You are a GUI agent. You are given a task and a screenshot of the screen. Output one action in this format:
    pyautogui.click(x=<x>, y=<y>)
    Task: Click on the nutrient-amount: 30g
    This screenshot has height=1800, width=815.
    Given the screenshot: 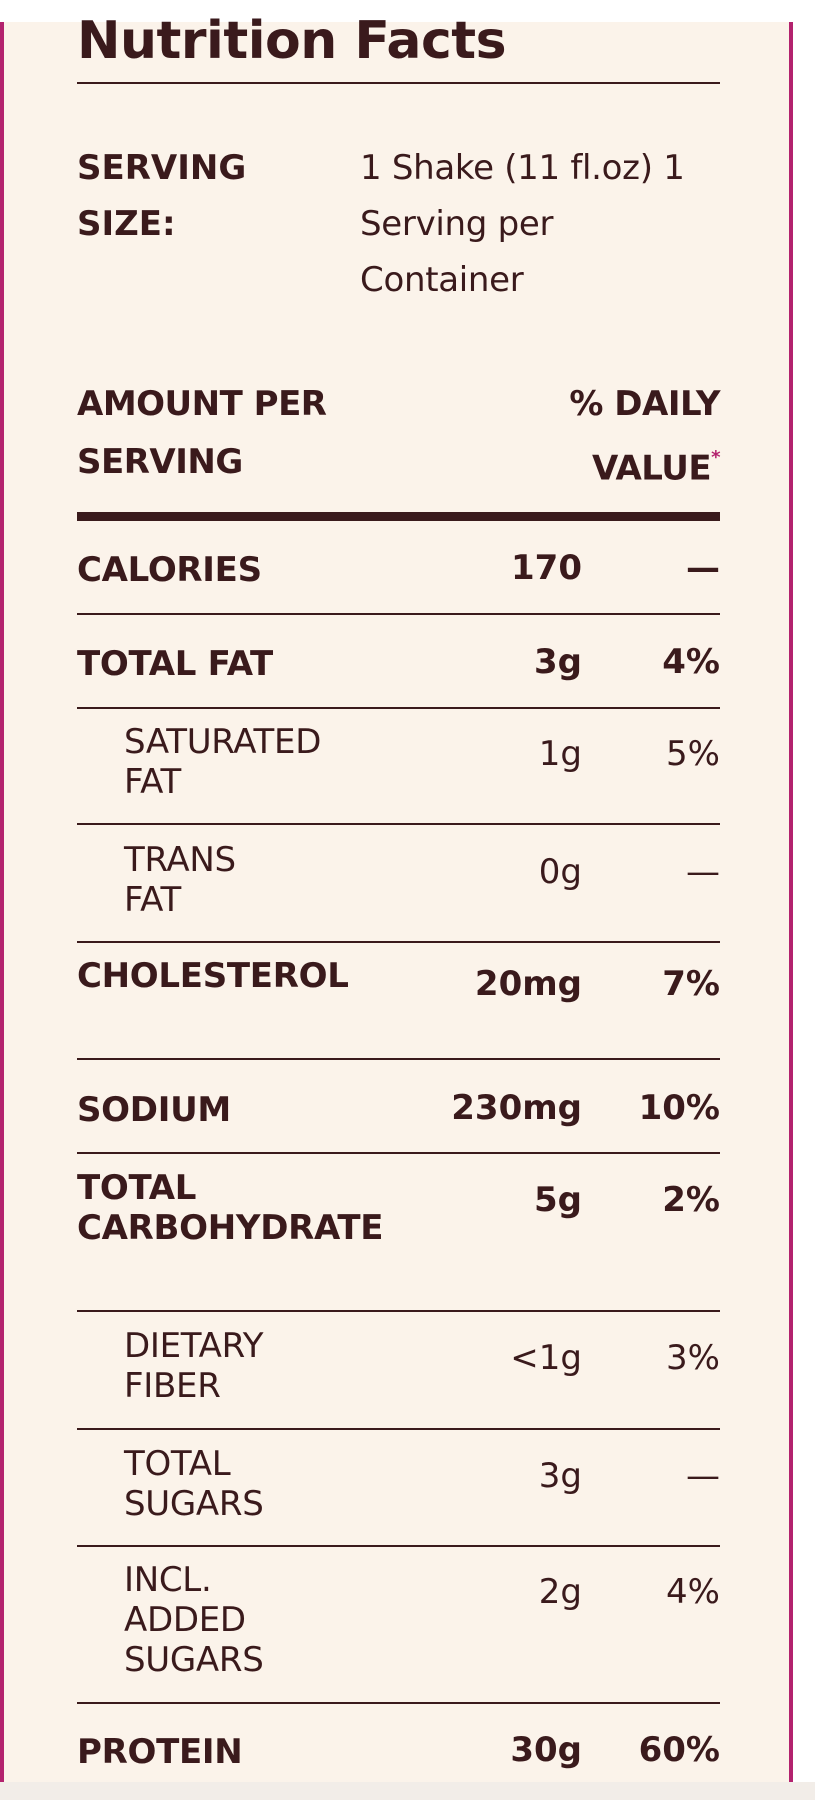 What is the action you would take?
    pyautogui.click(x=546, y=1750)
    